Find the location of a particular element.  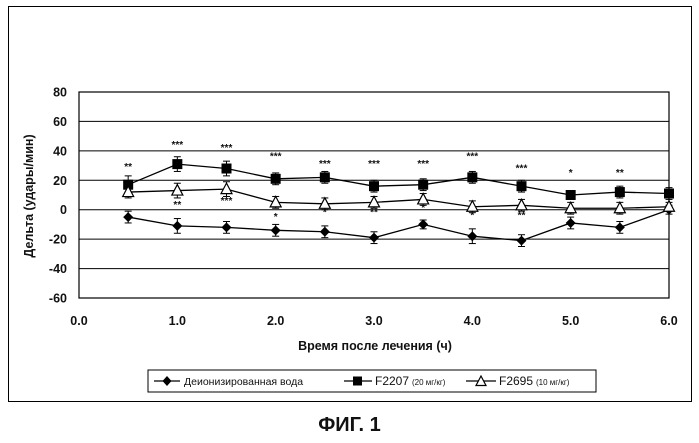

y-tick-label: -20 is located at coordinates (58, 240).